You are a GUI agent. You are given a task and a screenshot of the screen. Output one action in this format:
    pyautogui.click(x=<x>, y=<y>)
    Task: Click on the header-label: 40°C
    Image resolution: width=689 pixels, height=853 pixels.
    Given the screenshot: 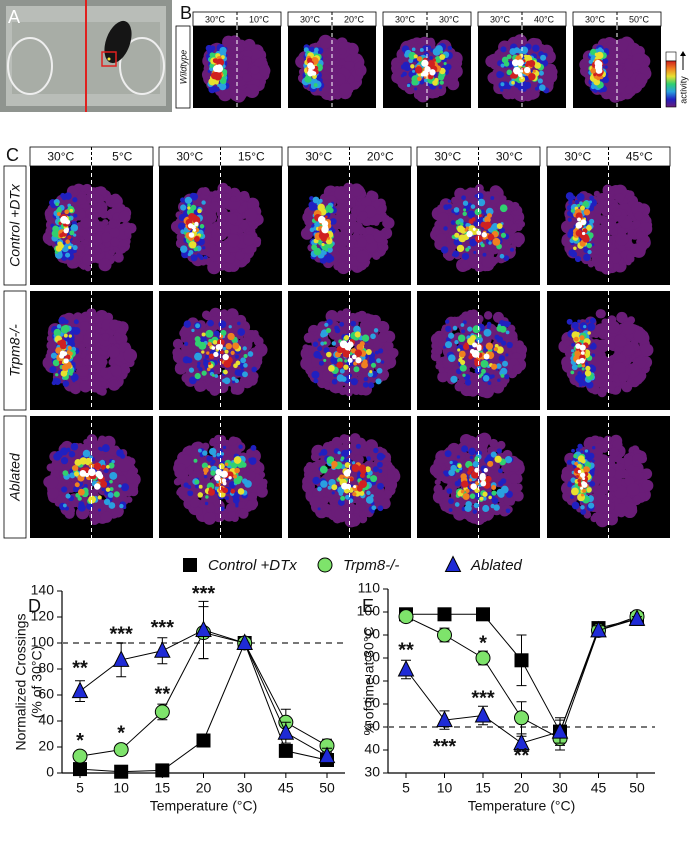 What is the action you would take?
    pyautogui.click(x=544, y=19)
    